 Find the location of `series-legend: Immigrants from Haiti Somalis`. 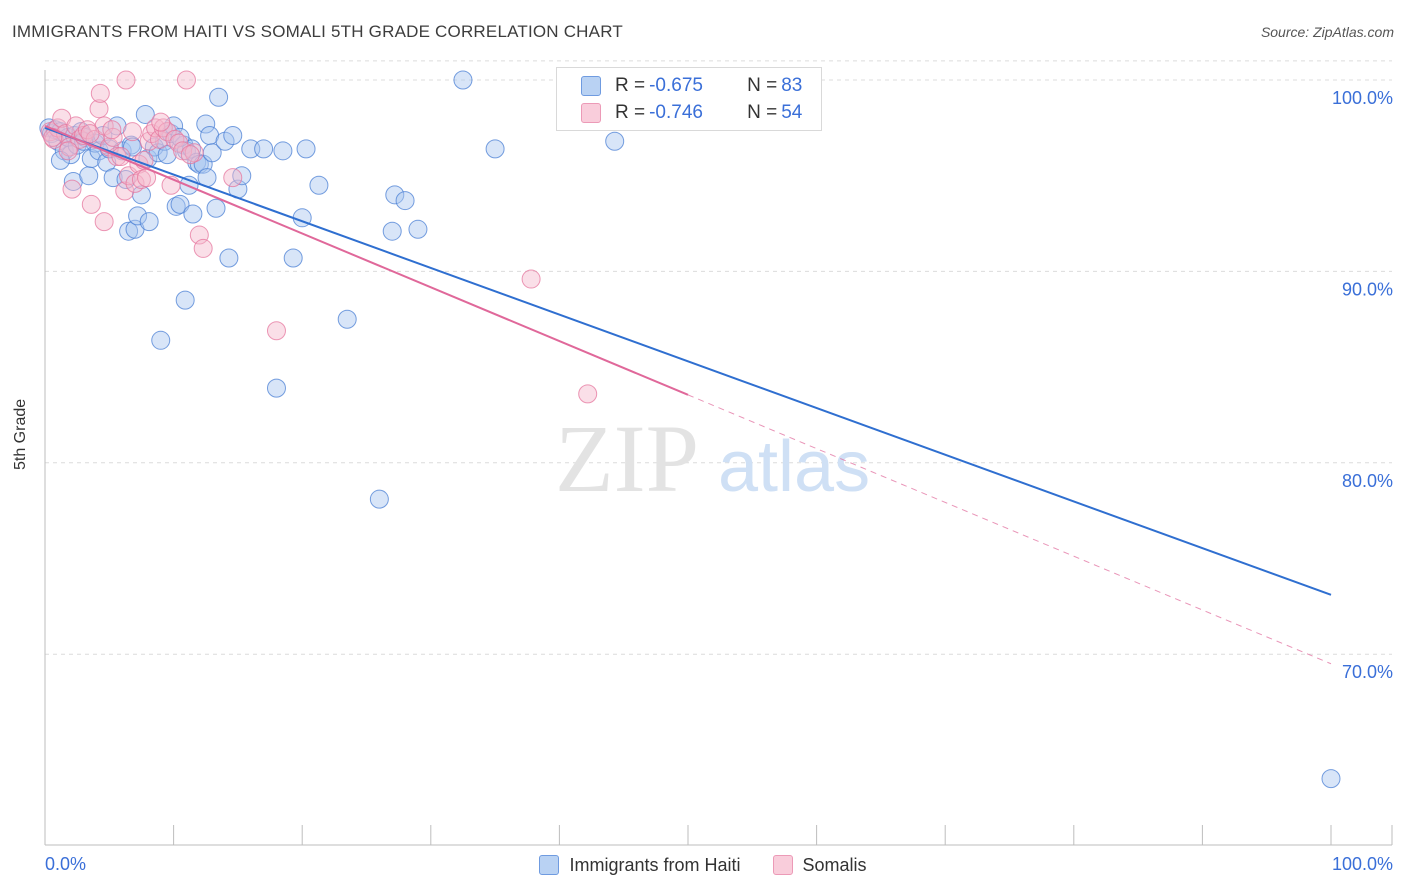

series-legend: Immigrants from Haiti Somalis is located at coordinates (703, 865).